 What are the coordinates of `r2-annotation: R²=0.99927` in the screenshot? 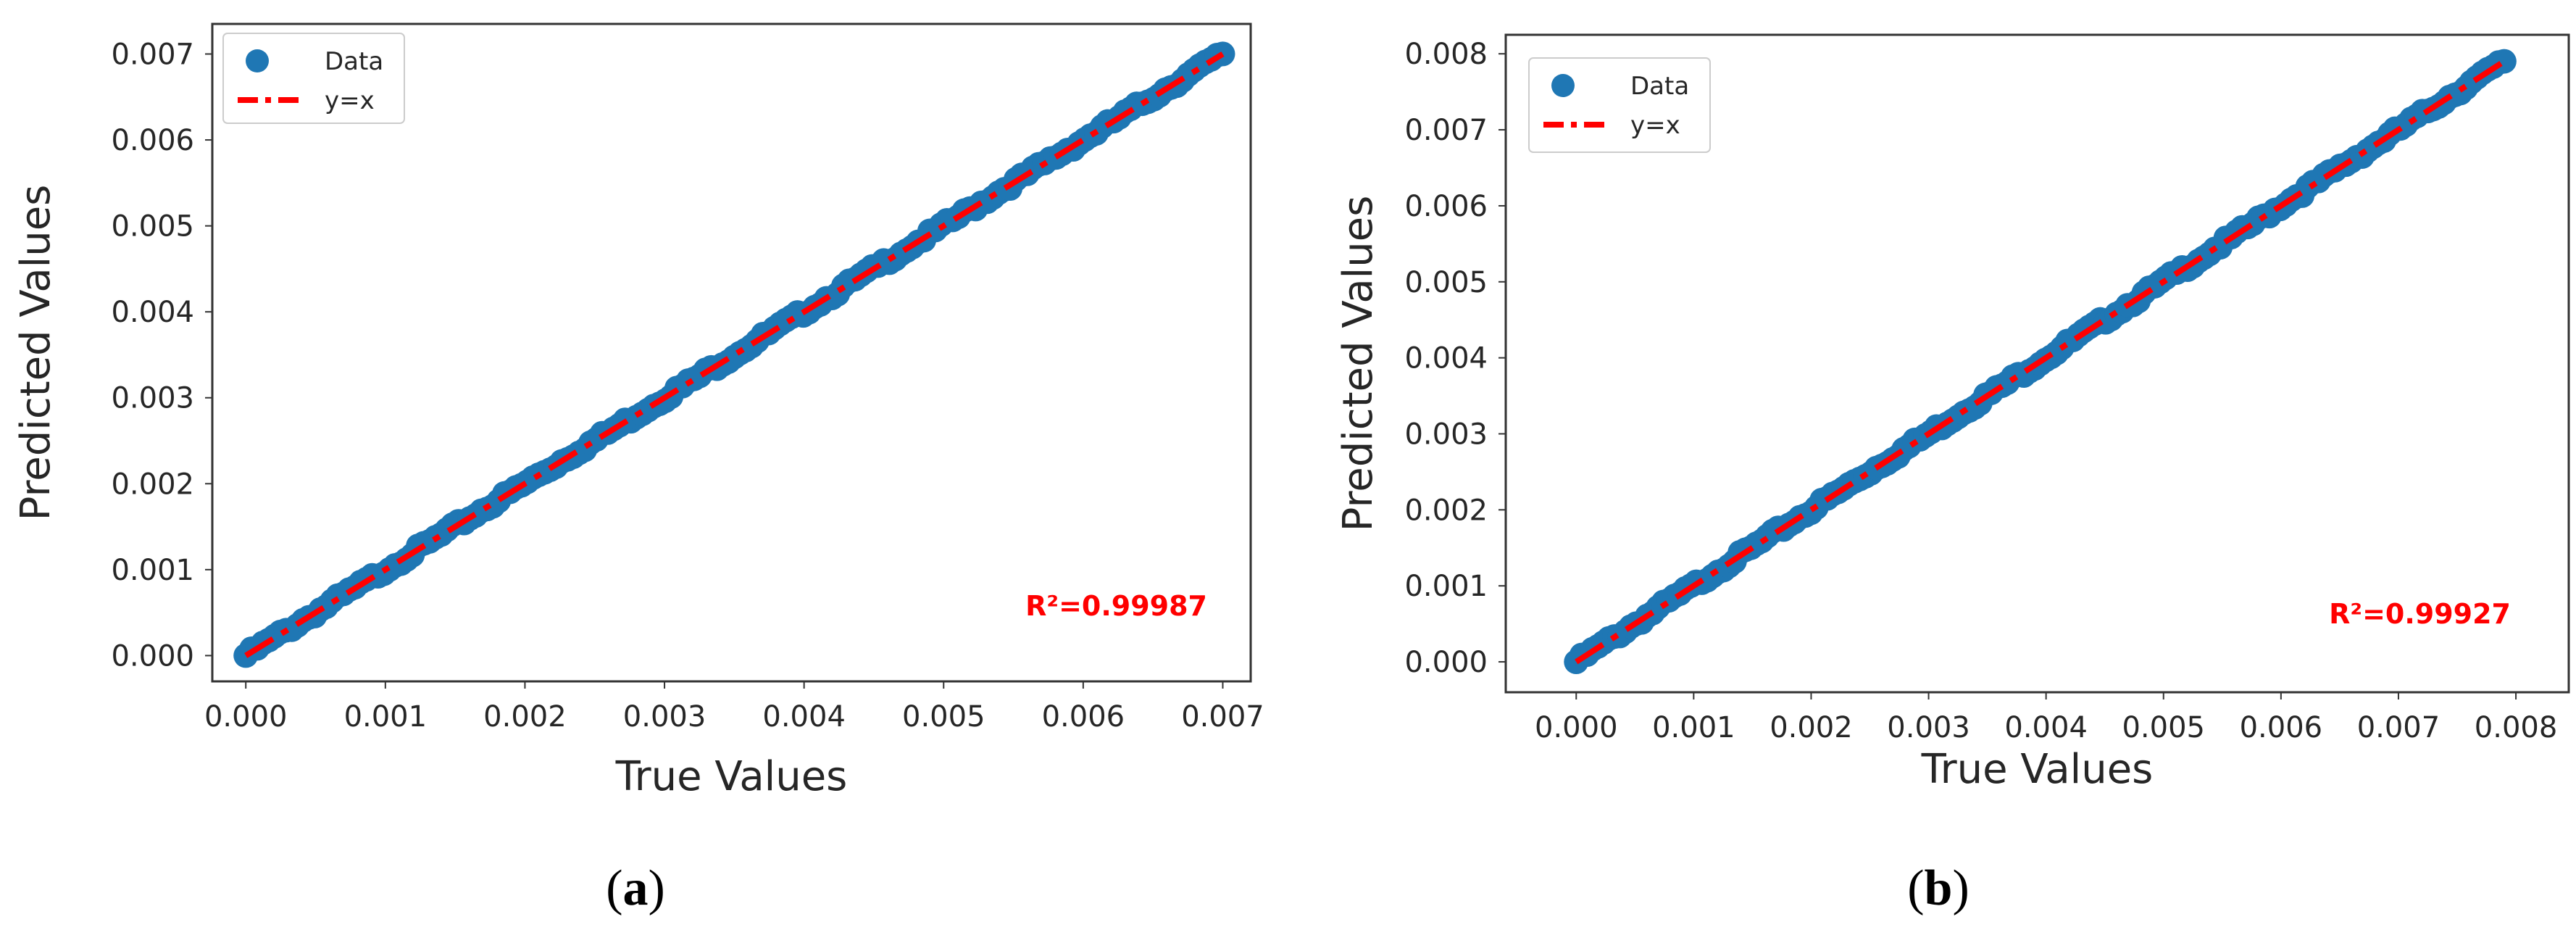 It's located at (2420, 614).